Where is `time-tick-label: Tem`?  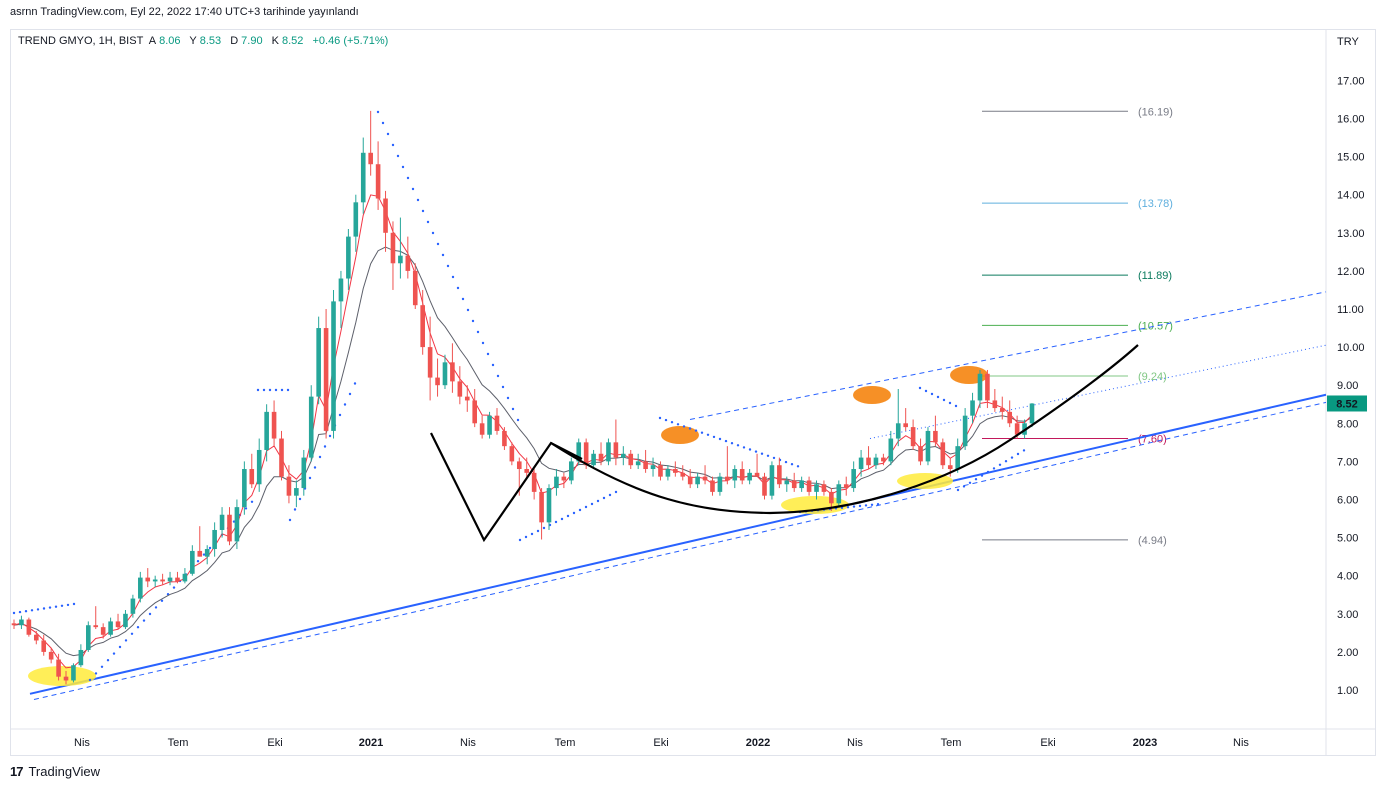 time-tick-label: Tem is located at coordinates (178, 743).